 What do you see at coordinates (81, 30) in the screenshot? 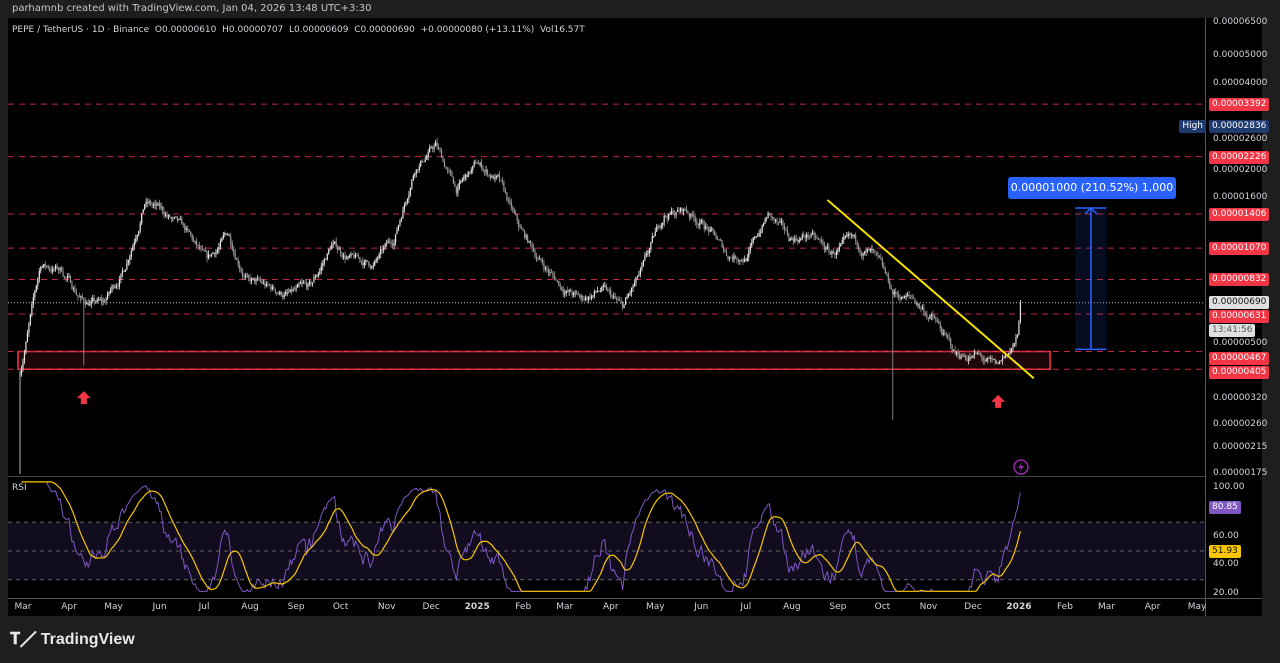
I see `symbol-name: PEPE / TetherUS · 1D · Binance` at bounding box center [81, 30].